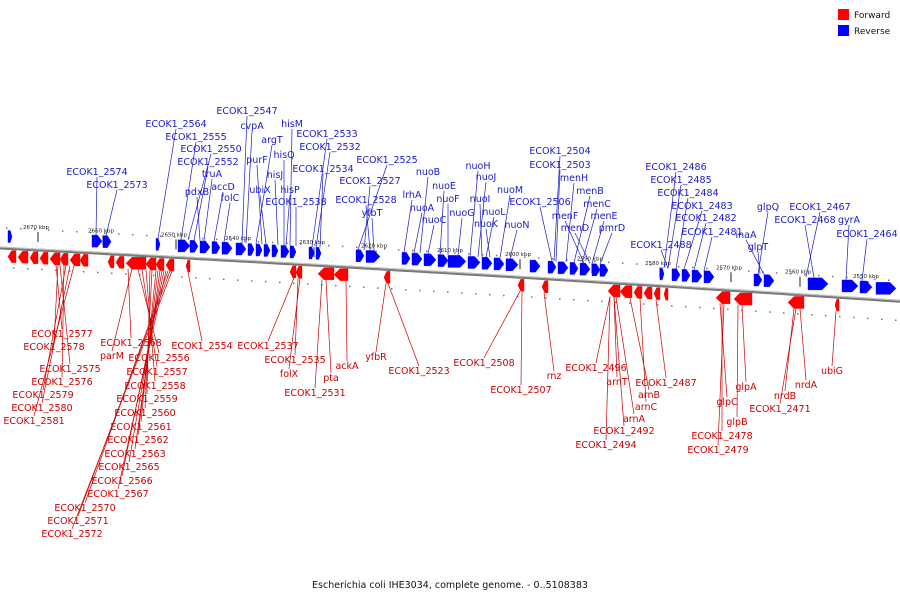 Image resolution: width=900 pixels, height=600 pixels. What do you see at coordinates (866, 234) in the screenshot?
I see `gene-label: ECOK1_2464` at bounding box center [866, 234].